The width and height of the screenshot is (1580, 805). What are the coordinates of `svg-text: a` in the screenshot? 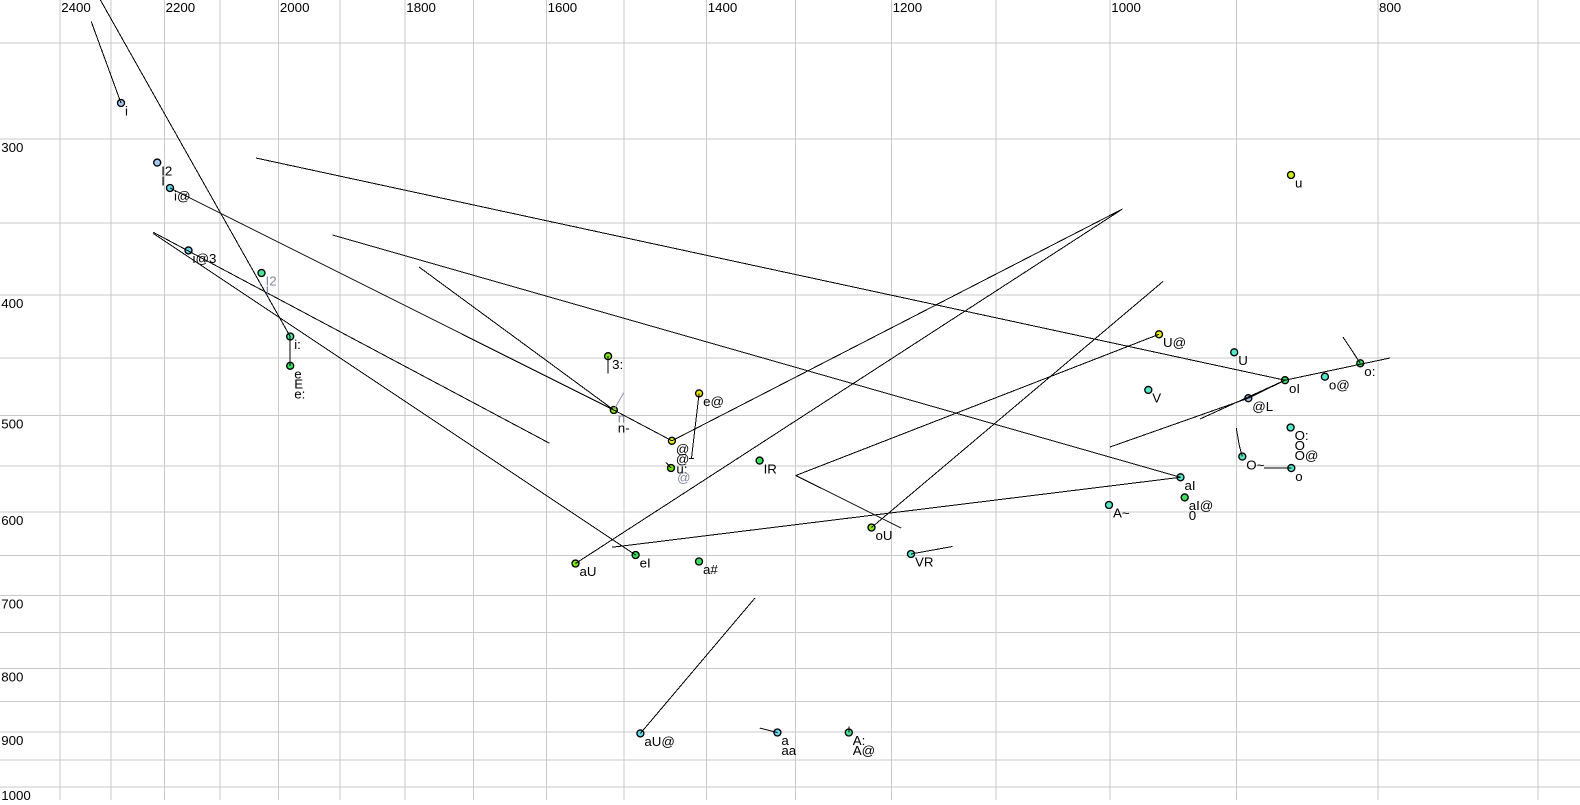 It's located at (785, 740).